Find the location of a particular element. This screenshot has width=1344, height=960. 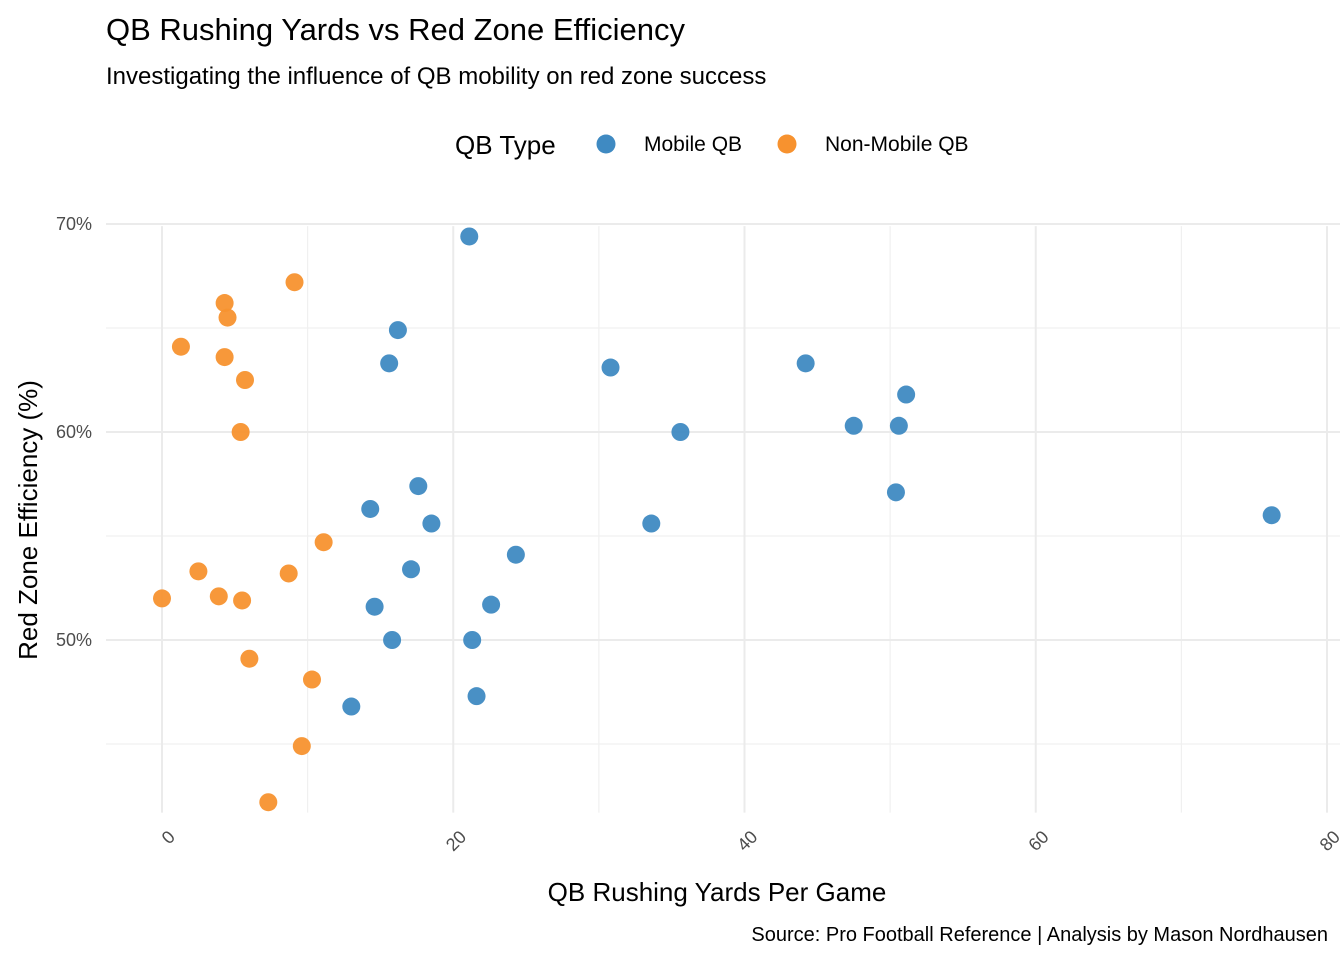

x-tick-label: 0 is located at coordinates (168, 837).